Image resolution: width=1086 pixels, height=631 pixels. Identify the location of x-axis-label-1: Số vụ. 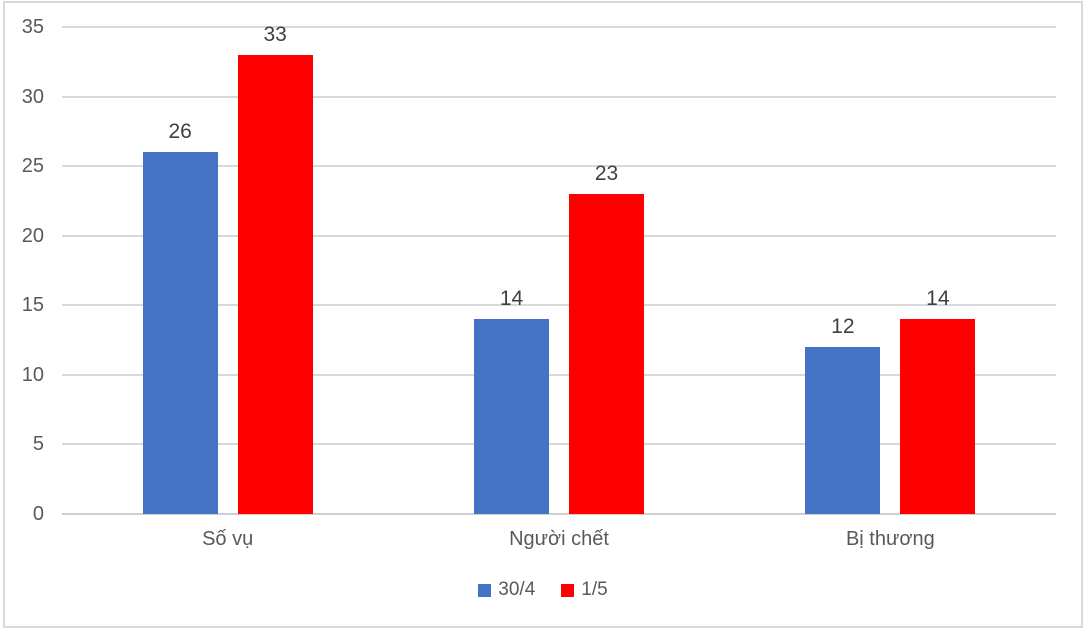
(228, 539).